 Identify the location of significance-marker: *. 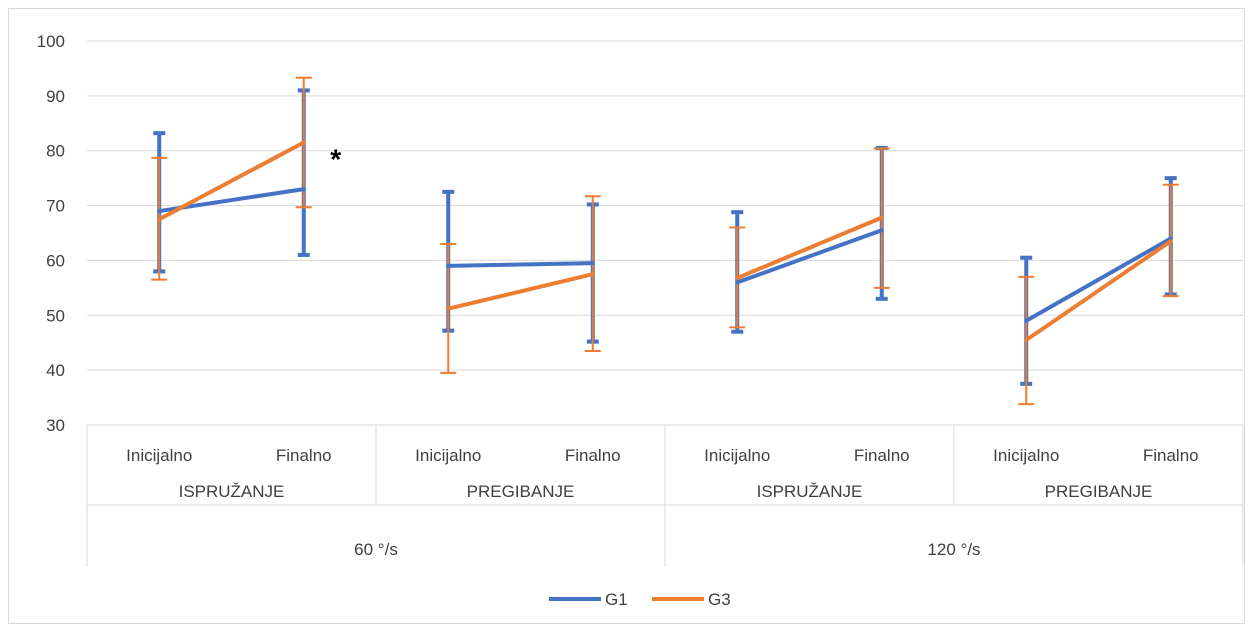
(335, 159).